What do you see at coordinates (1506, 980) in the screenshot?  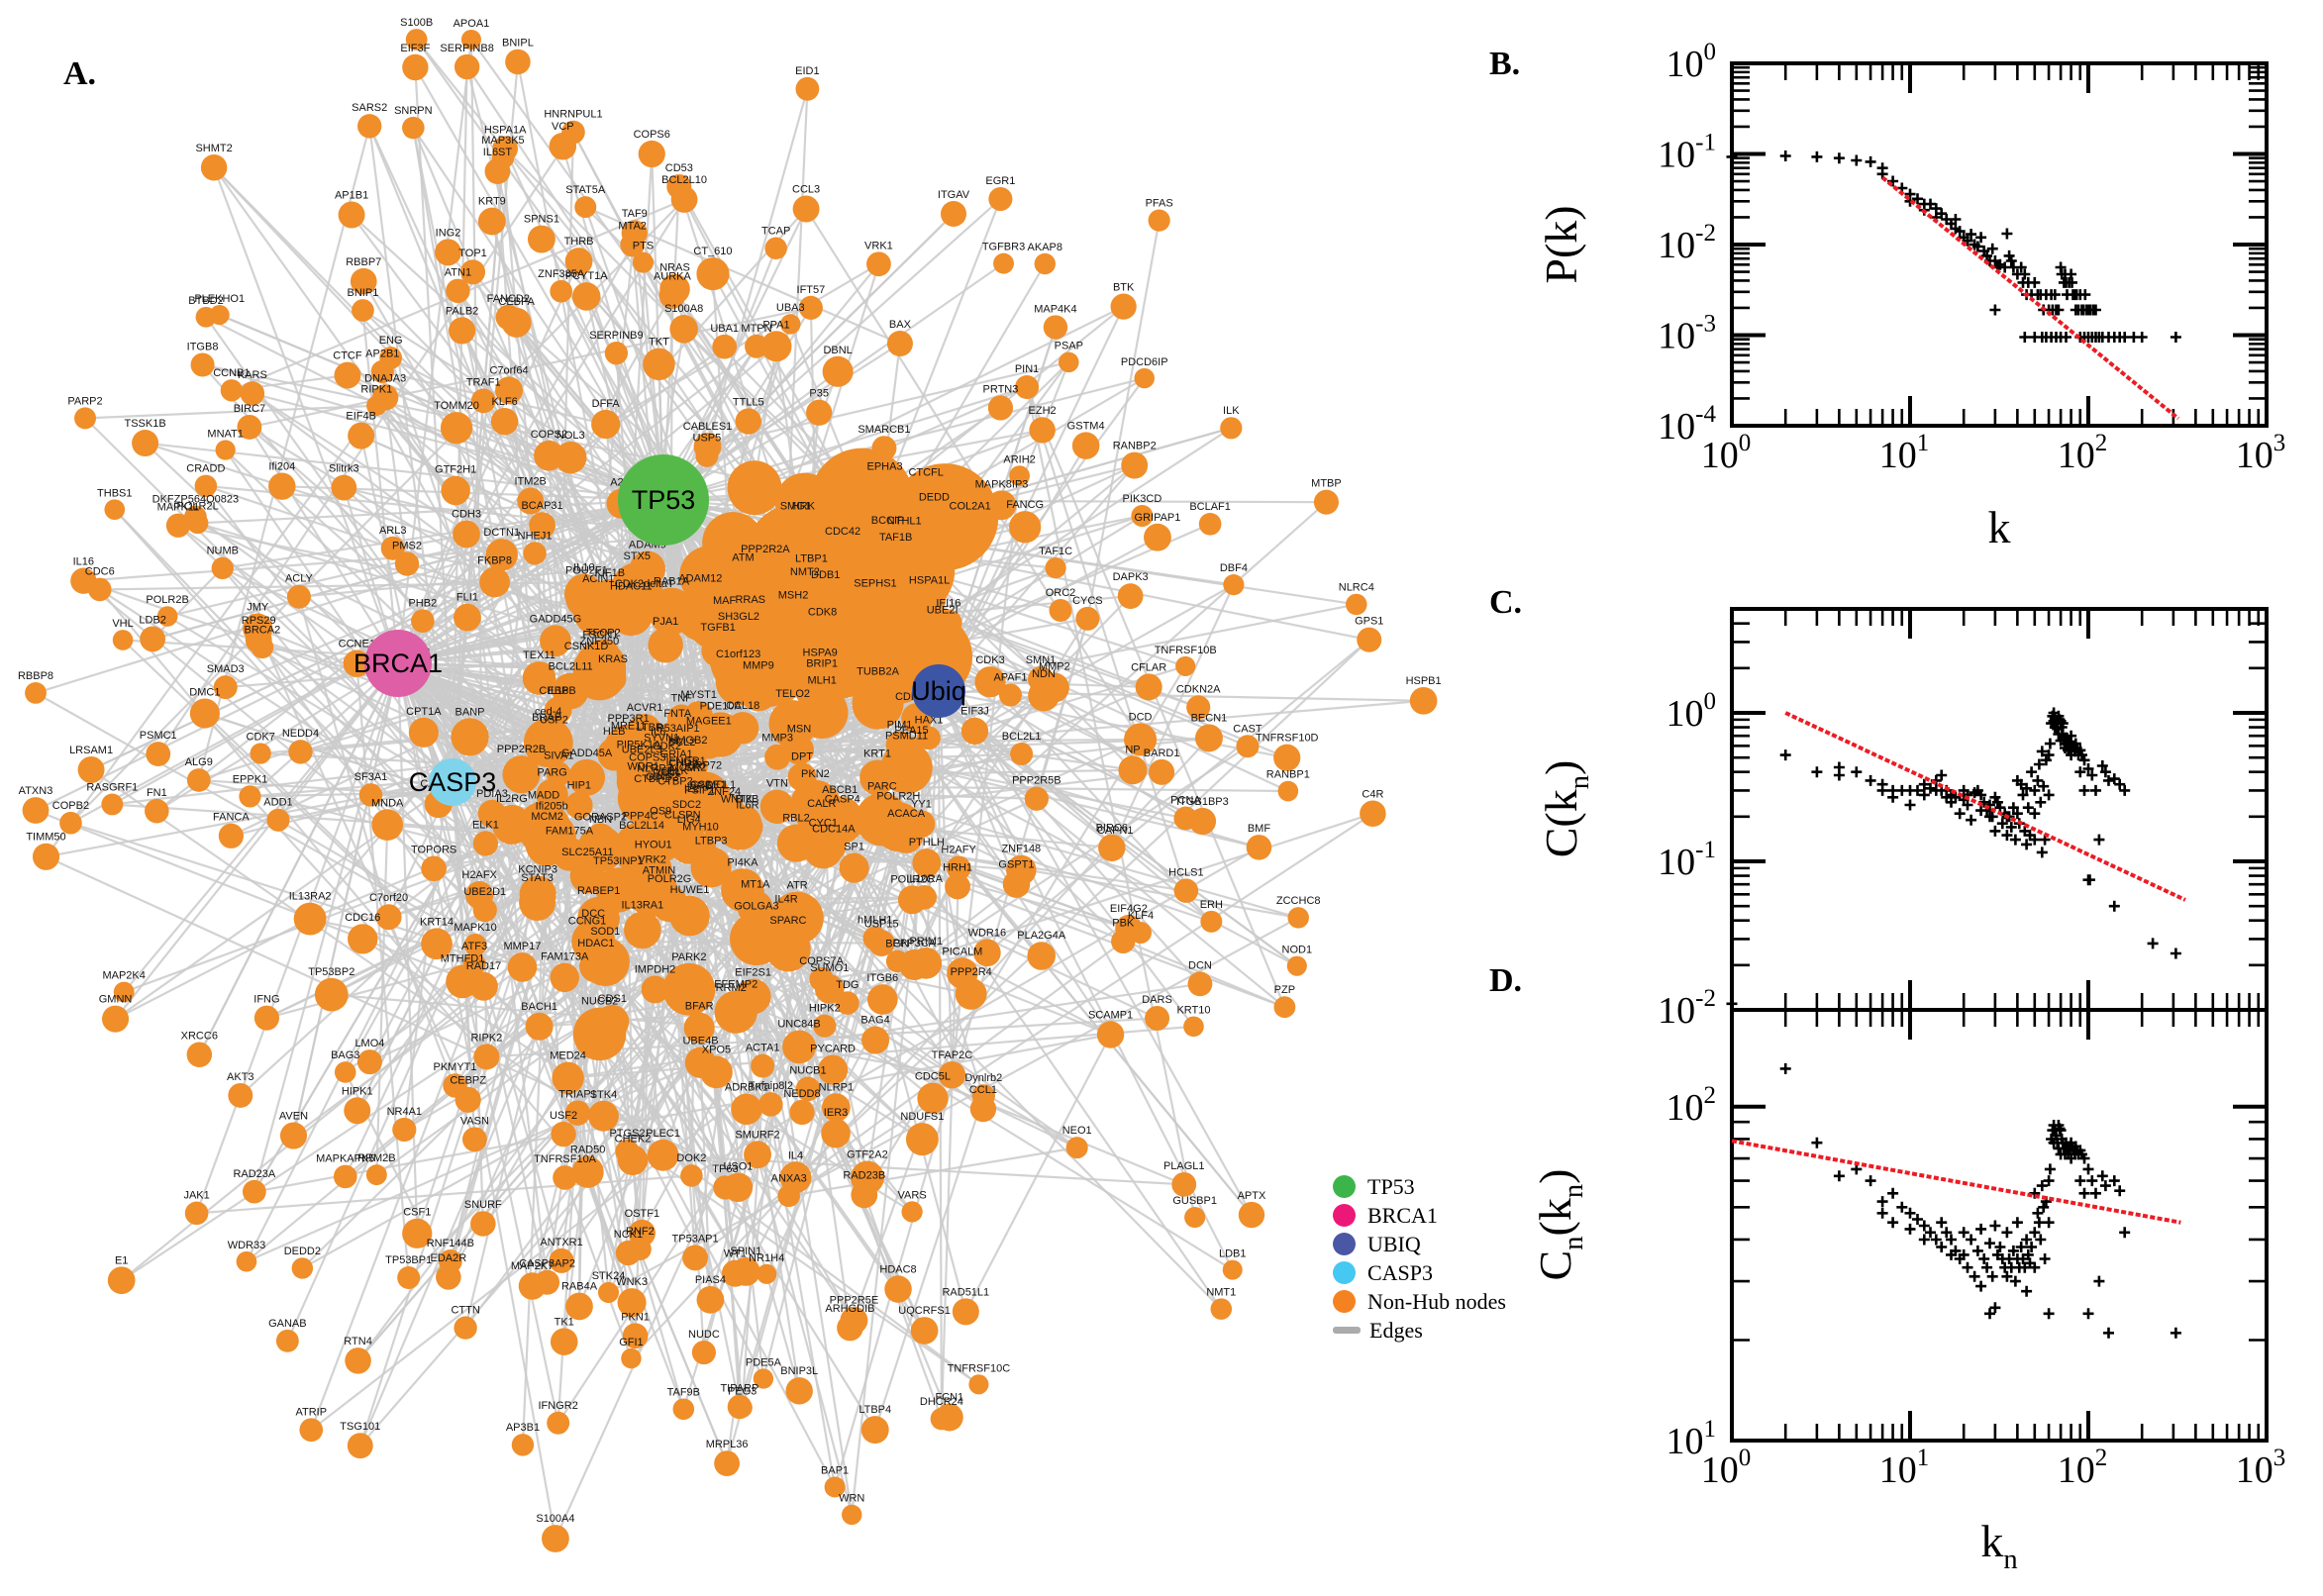 I see `panel-d-label: D.` at bounding box center [1506, 980].